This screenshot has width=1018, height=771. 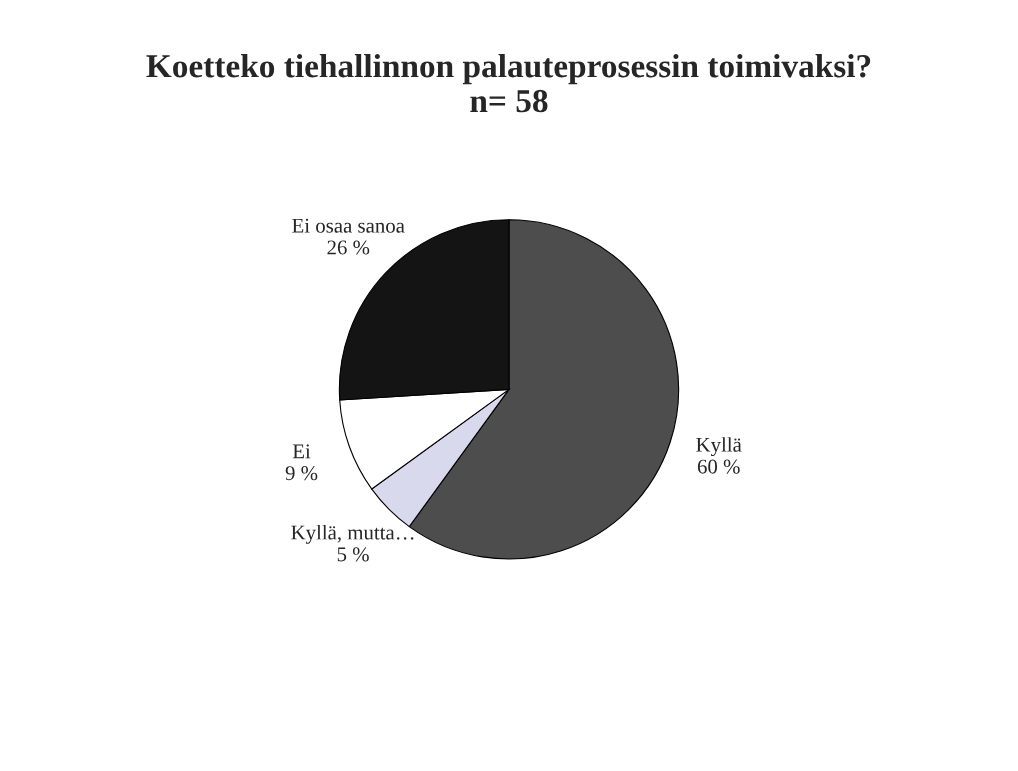 What do you see at coordinates (719, 447) in the screenshot?
I see `slice-label: Kyllä` at bounding box center [719, 447].